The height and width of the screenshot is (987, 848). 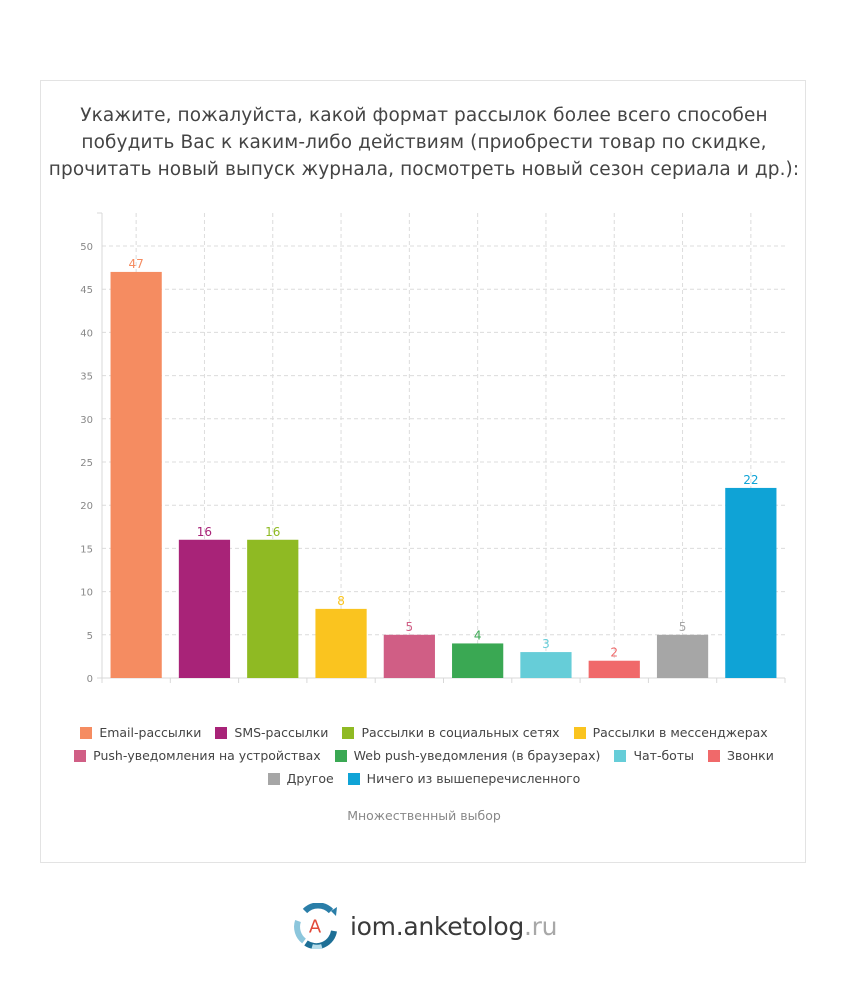 What do you see at coordinates (86, 290) in the screenshot?
I see `y-tick-label: 45` at bounding box center [86, 290].